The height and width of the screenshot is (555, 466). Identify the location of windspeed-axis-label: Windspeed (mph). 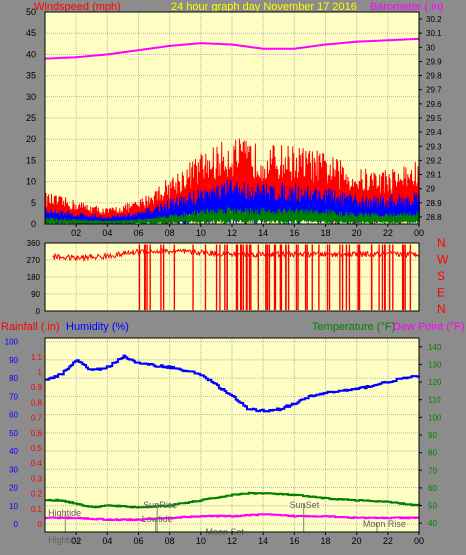
(77, 7).